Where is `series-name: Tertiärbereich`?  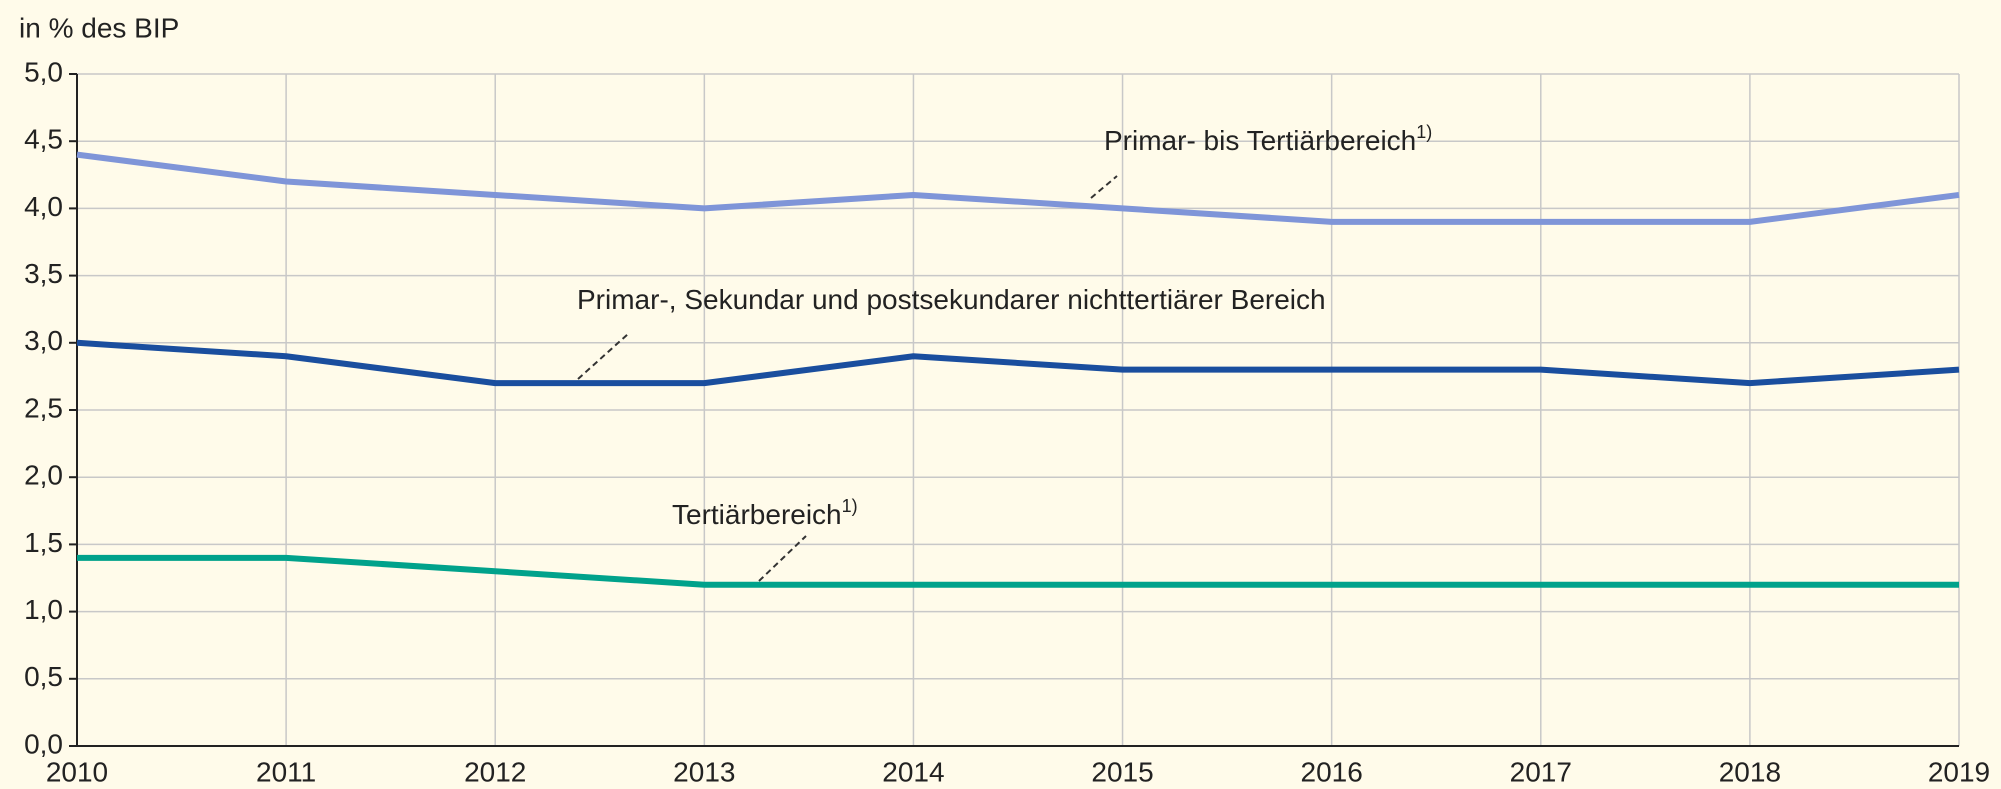
series-name: Tertiärbereich is located at coordinates (757, 514).